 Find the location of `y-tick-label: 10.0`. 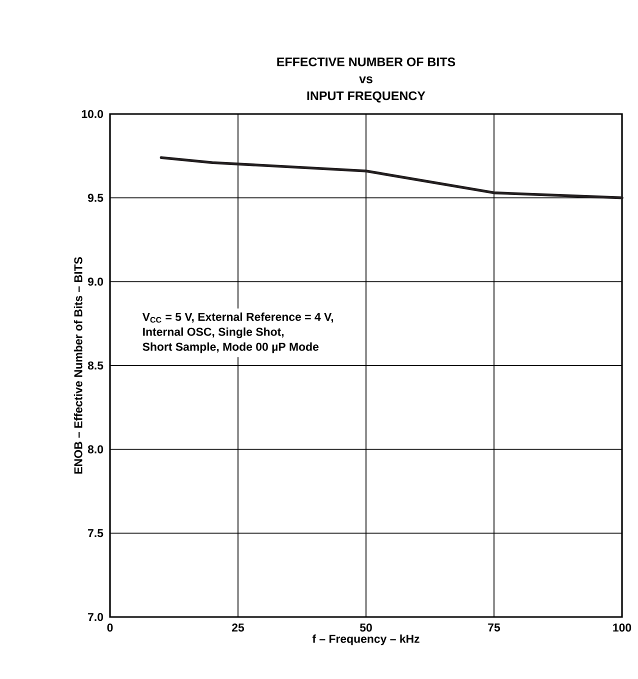

y-tick-label: 10.0 is located at coordinates (93, 114).